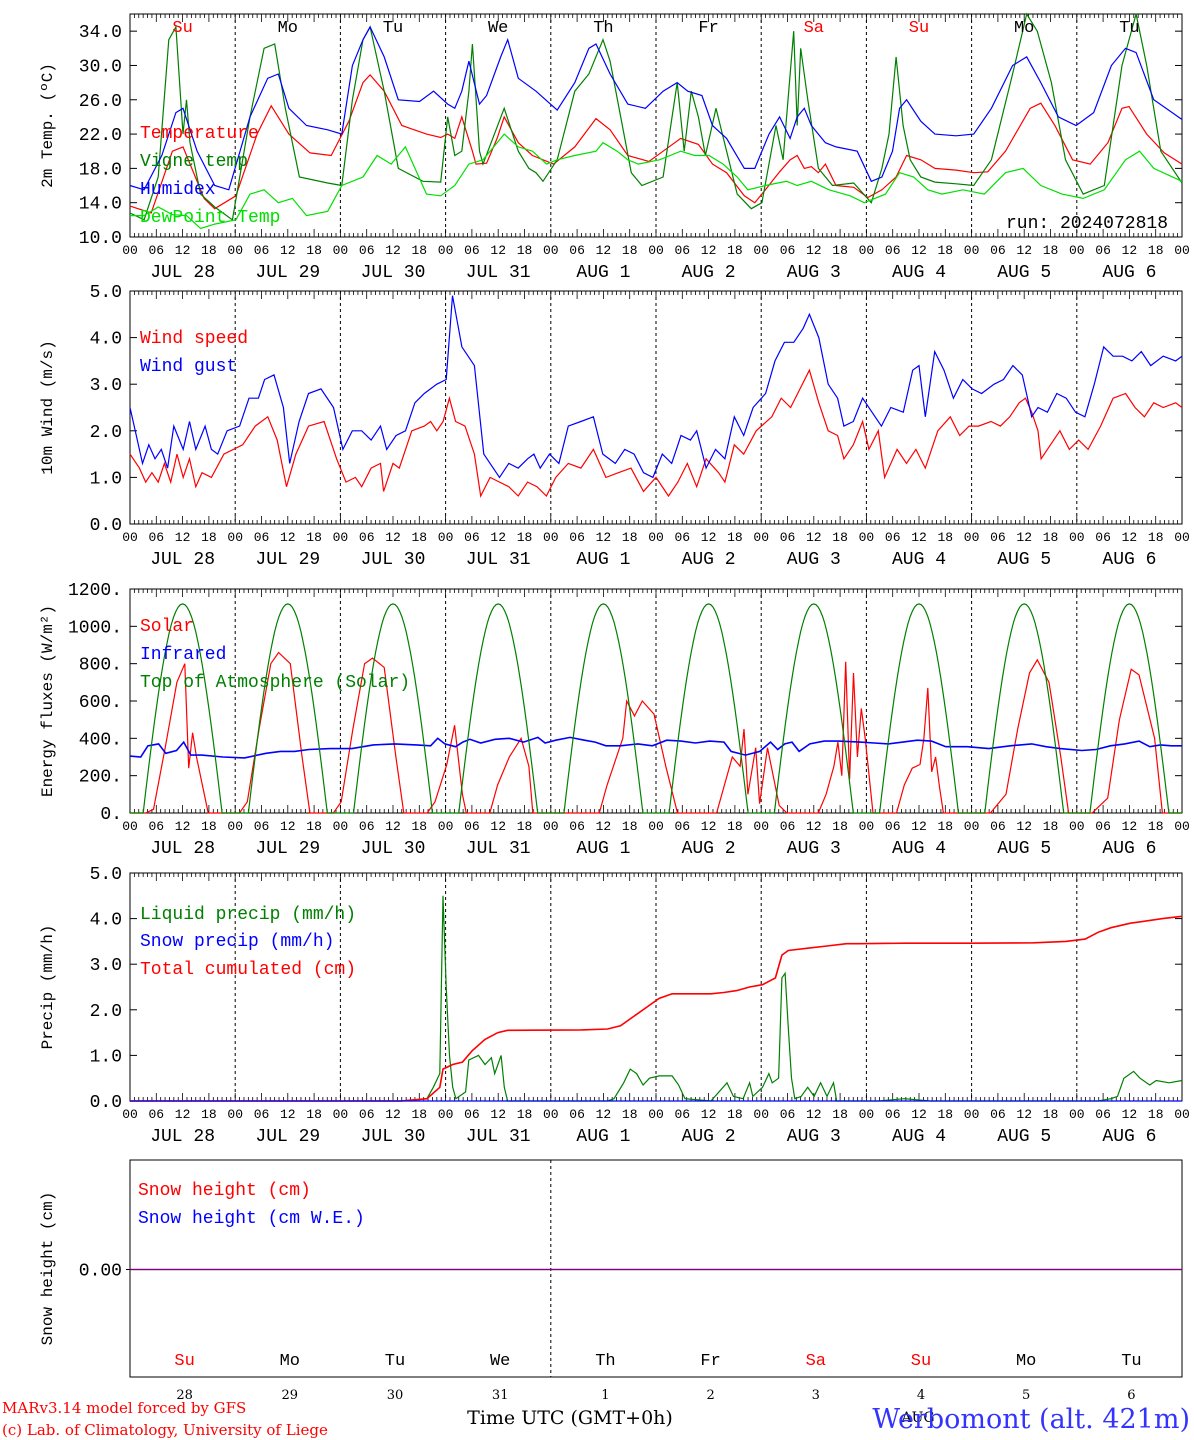  What do you see at coordinates (48, 125) in the screenshot?
I see `y-axis-title: 2m Temp. (ºC)` at bounding box center [48, 125].